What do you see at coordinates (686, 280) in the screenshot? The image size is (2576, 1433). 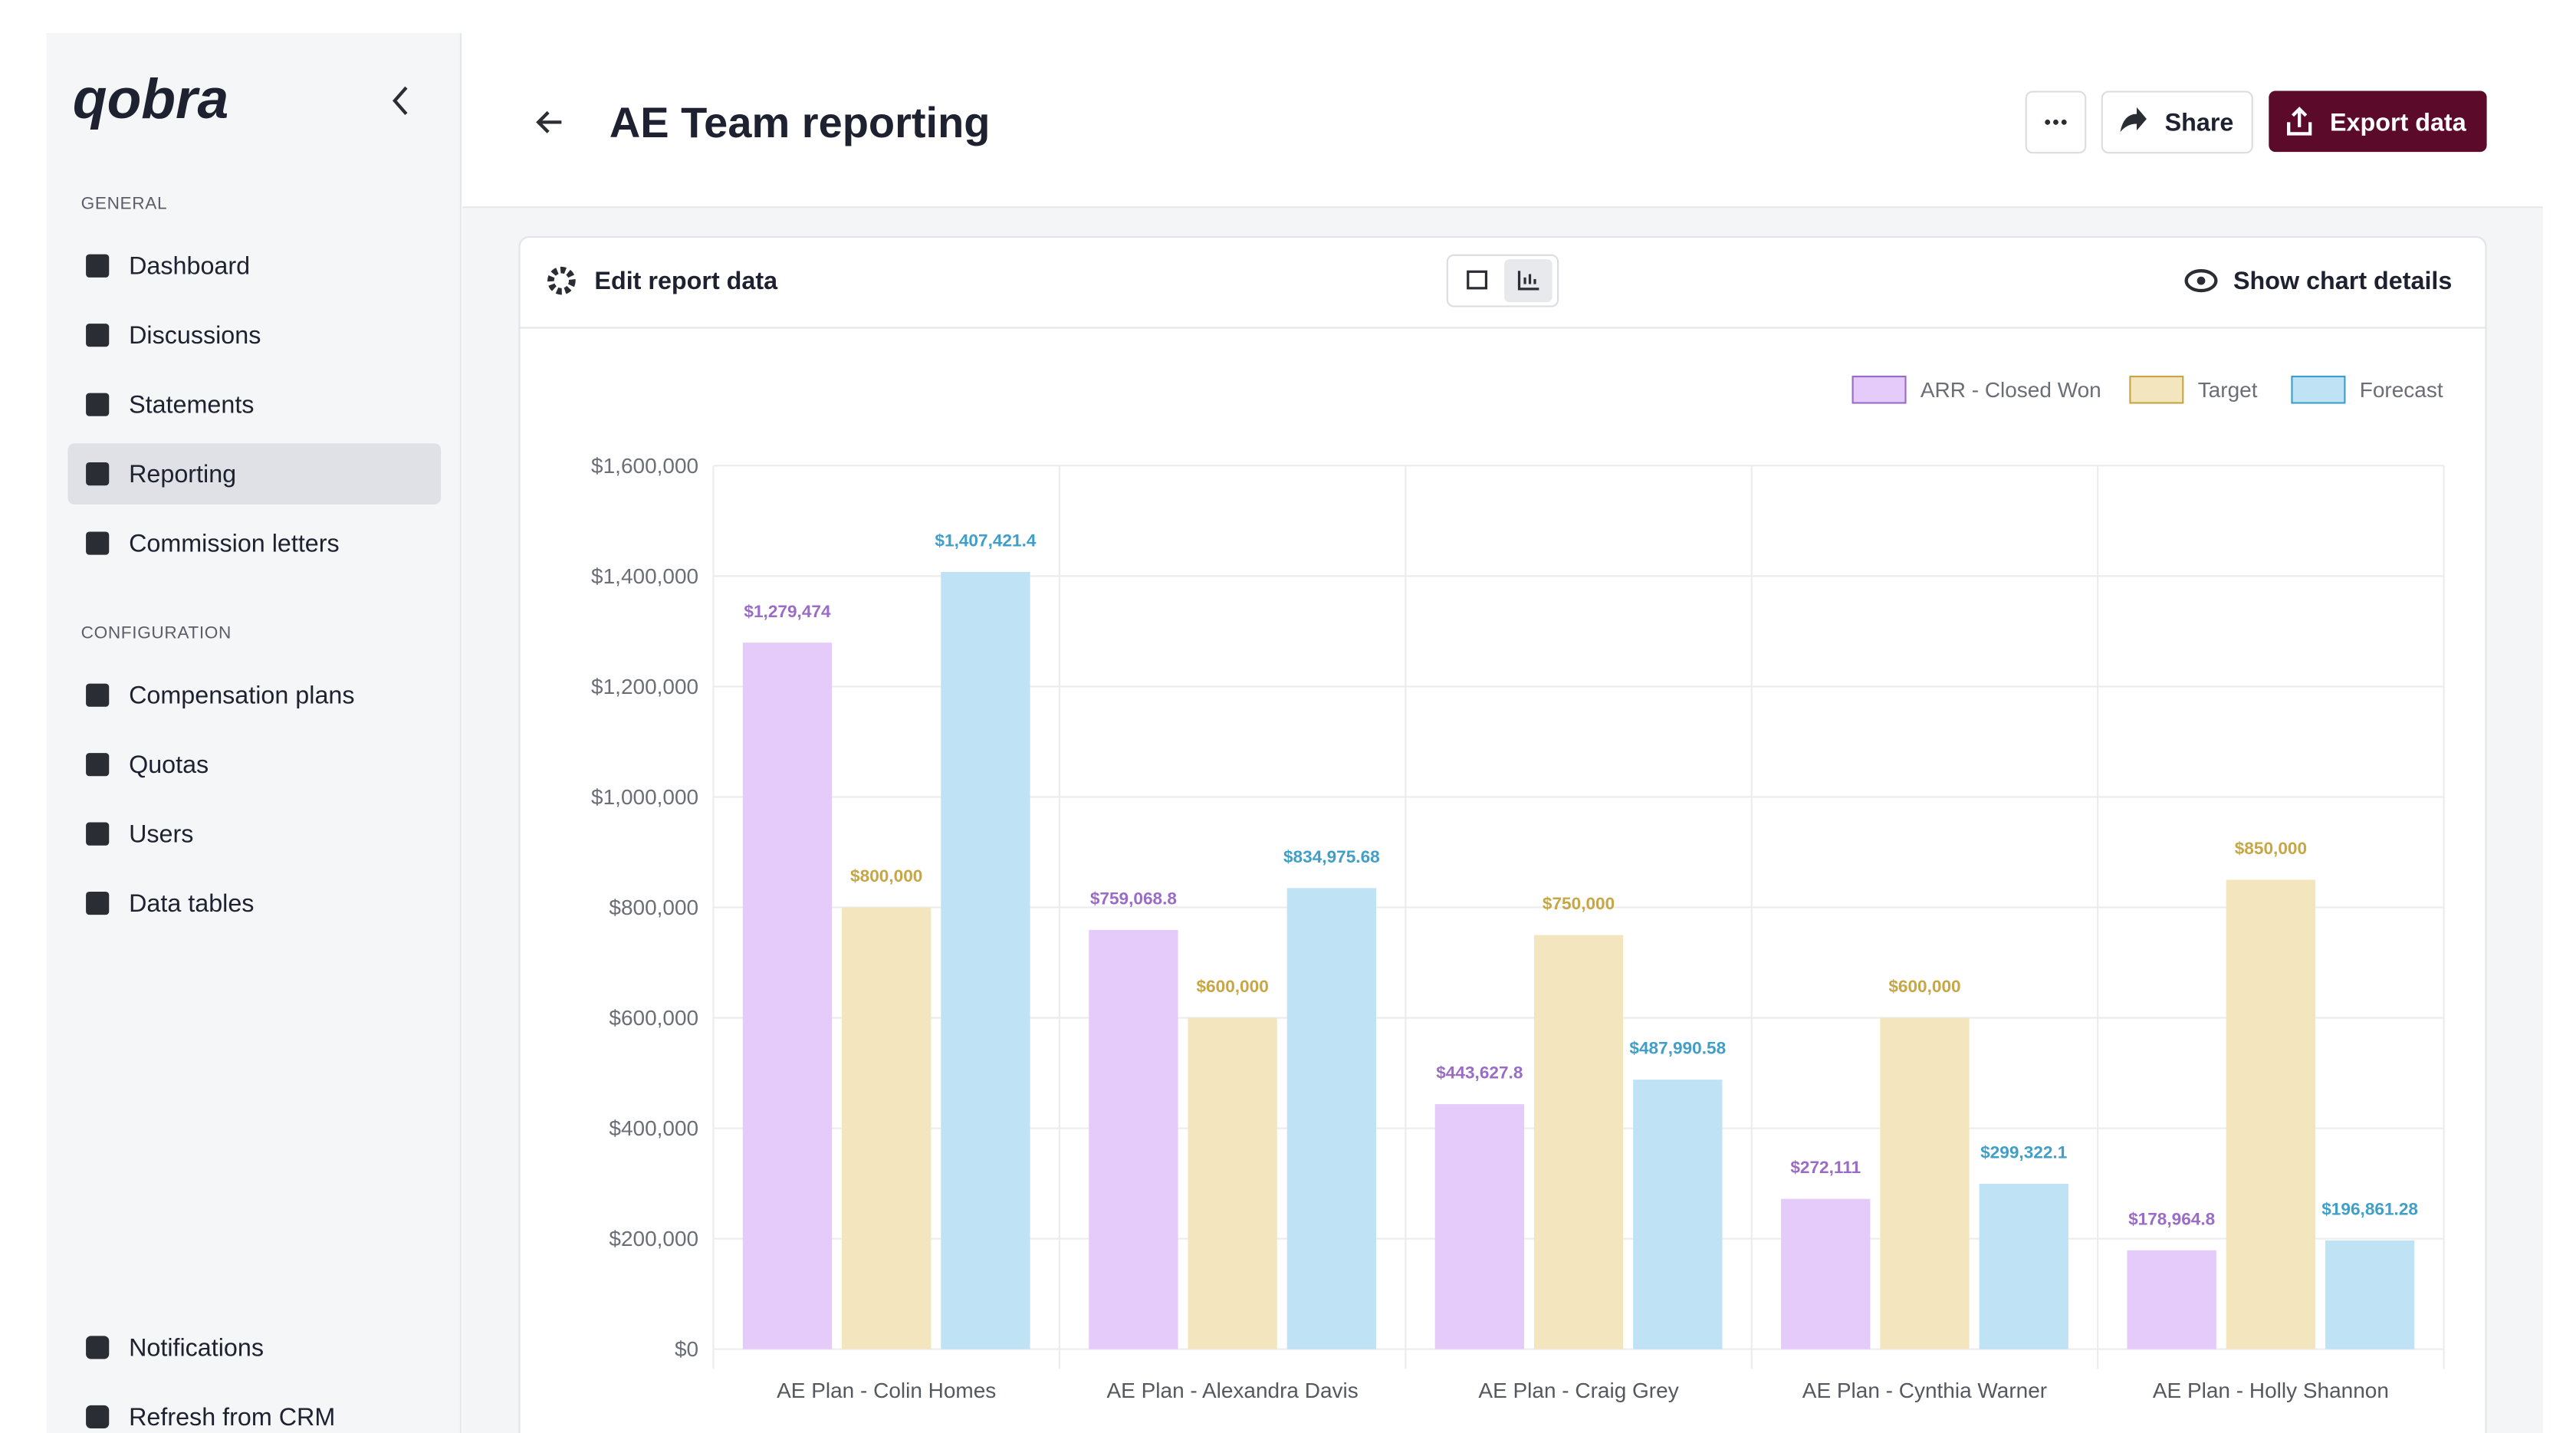 I see `edit-report-button: Edit report data` at bounding box center [686, 280].